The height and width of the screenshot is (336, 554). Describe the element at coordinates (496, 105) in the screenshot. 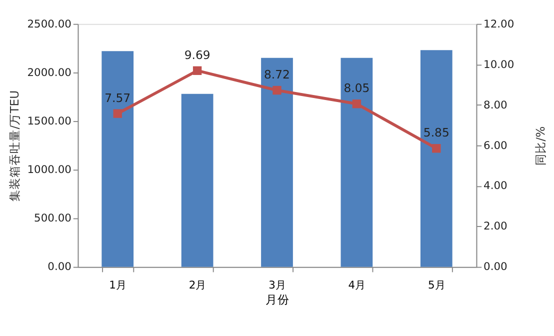

I see `y2-tick-label: 8.00` at that location.